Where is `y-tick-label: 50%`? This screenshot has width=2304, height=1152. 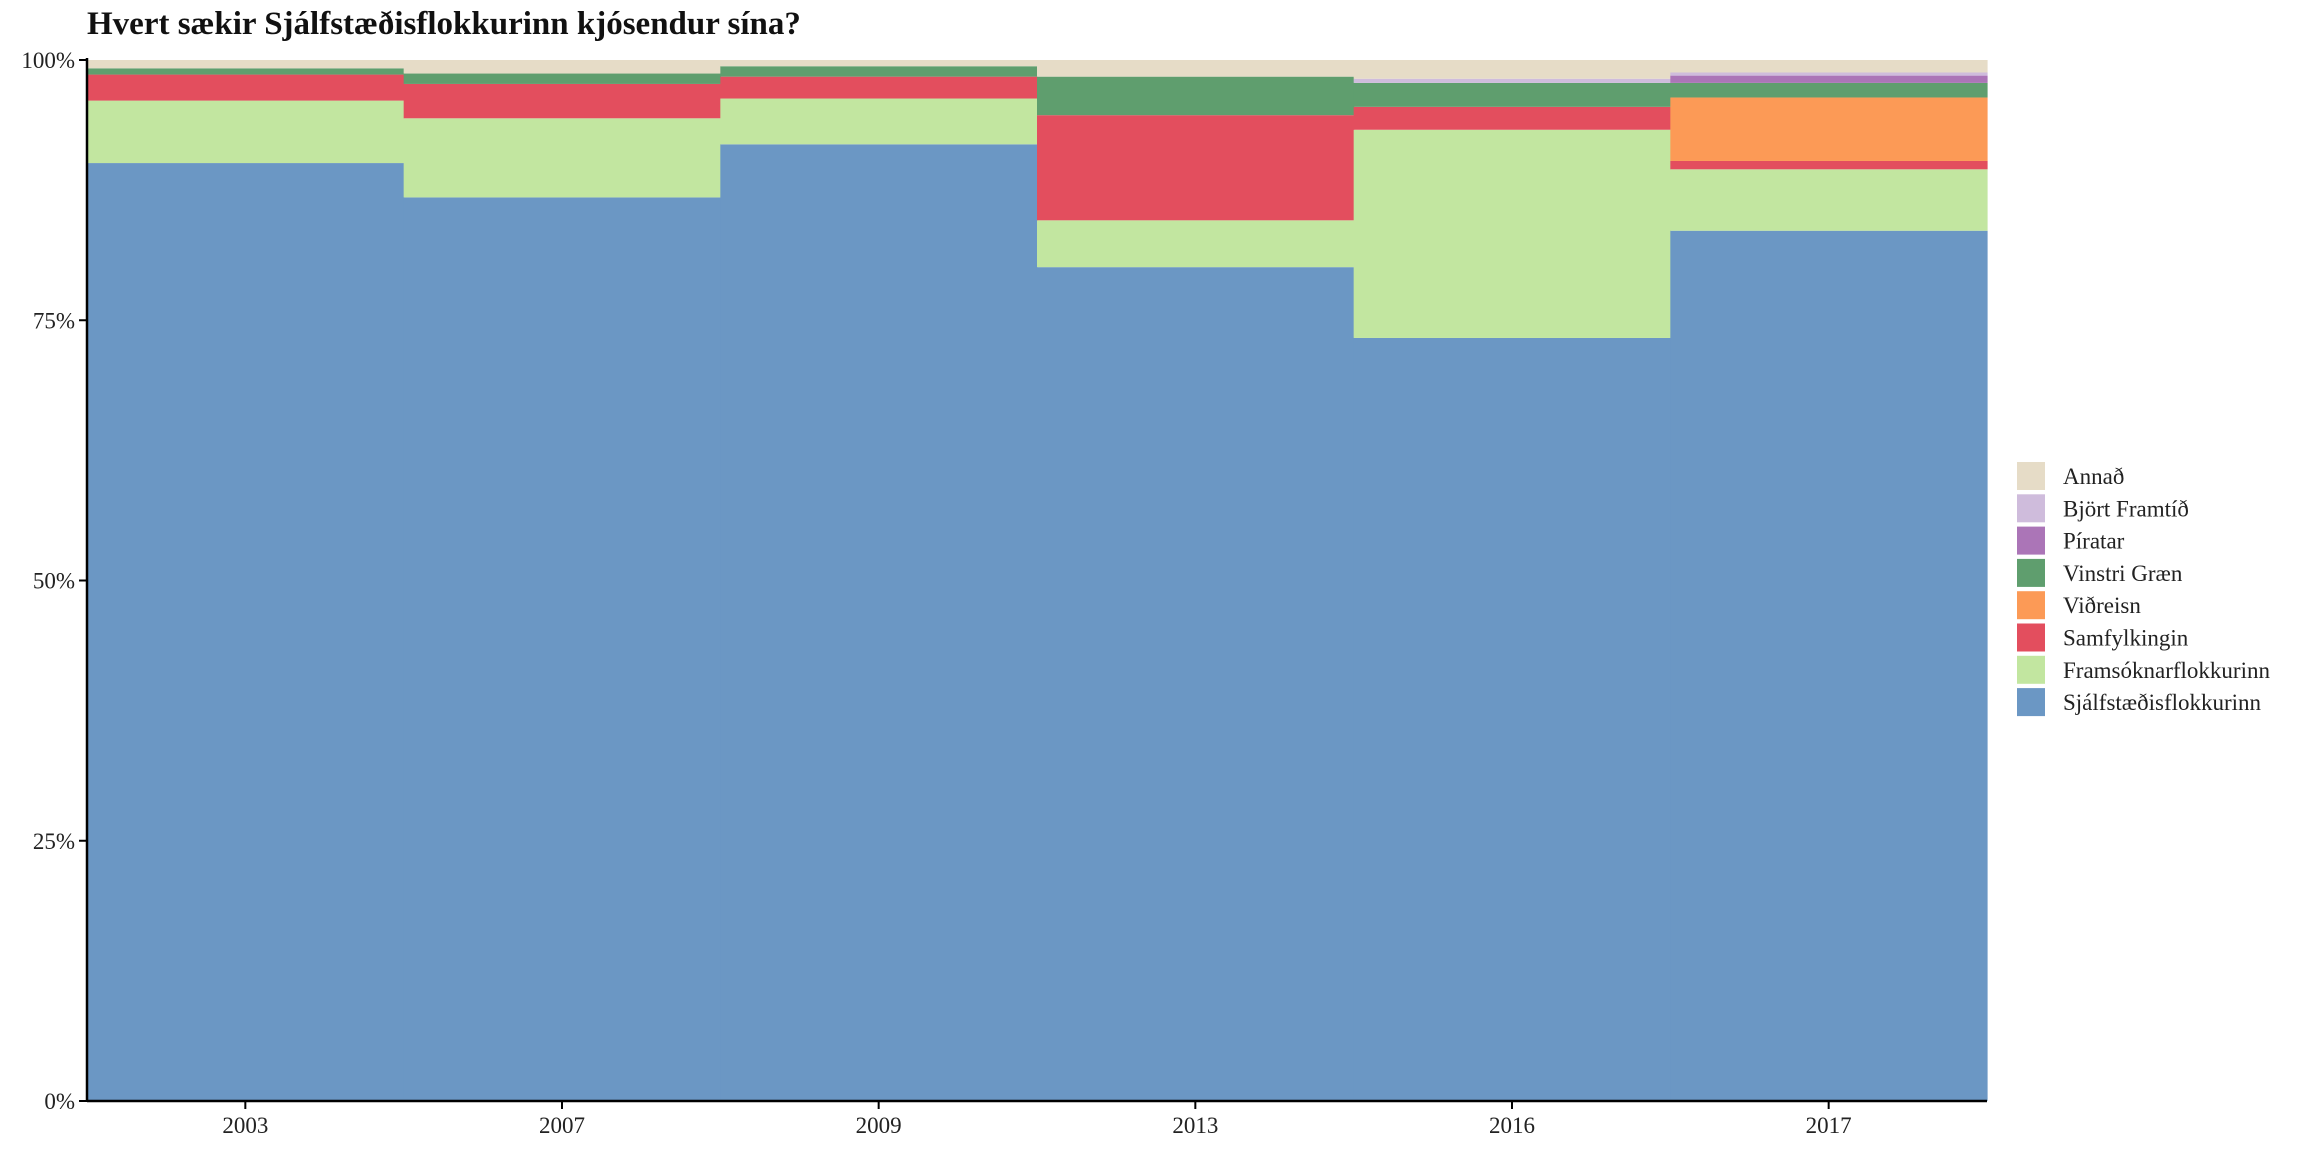
y-tick-label: 50% is located at coordinates (54, 581).